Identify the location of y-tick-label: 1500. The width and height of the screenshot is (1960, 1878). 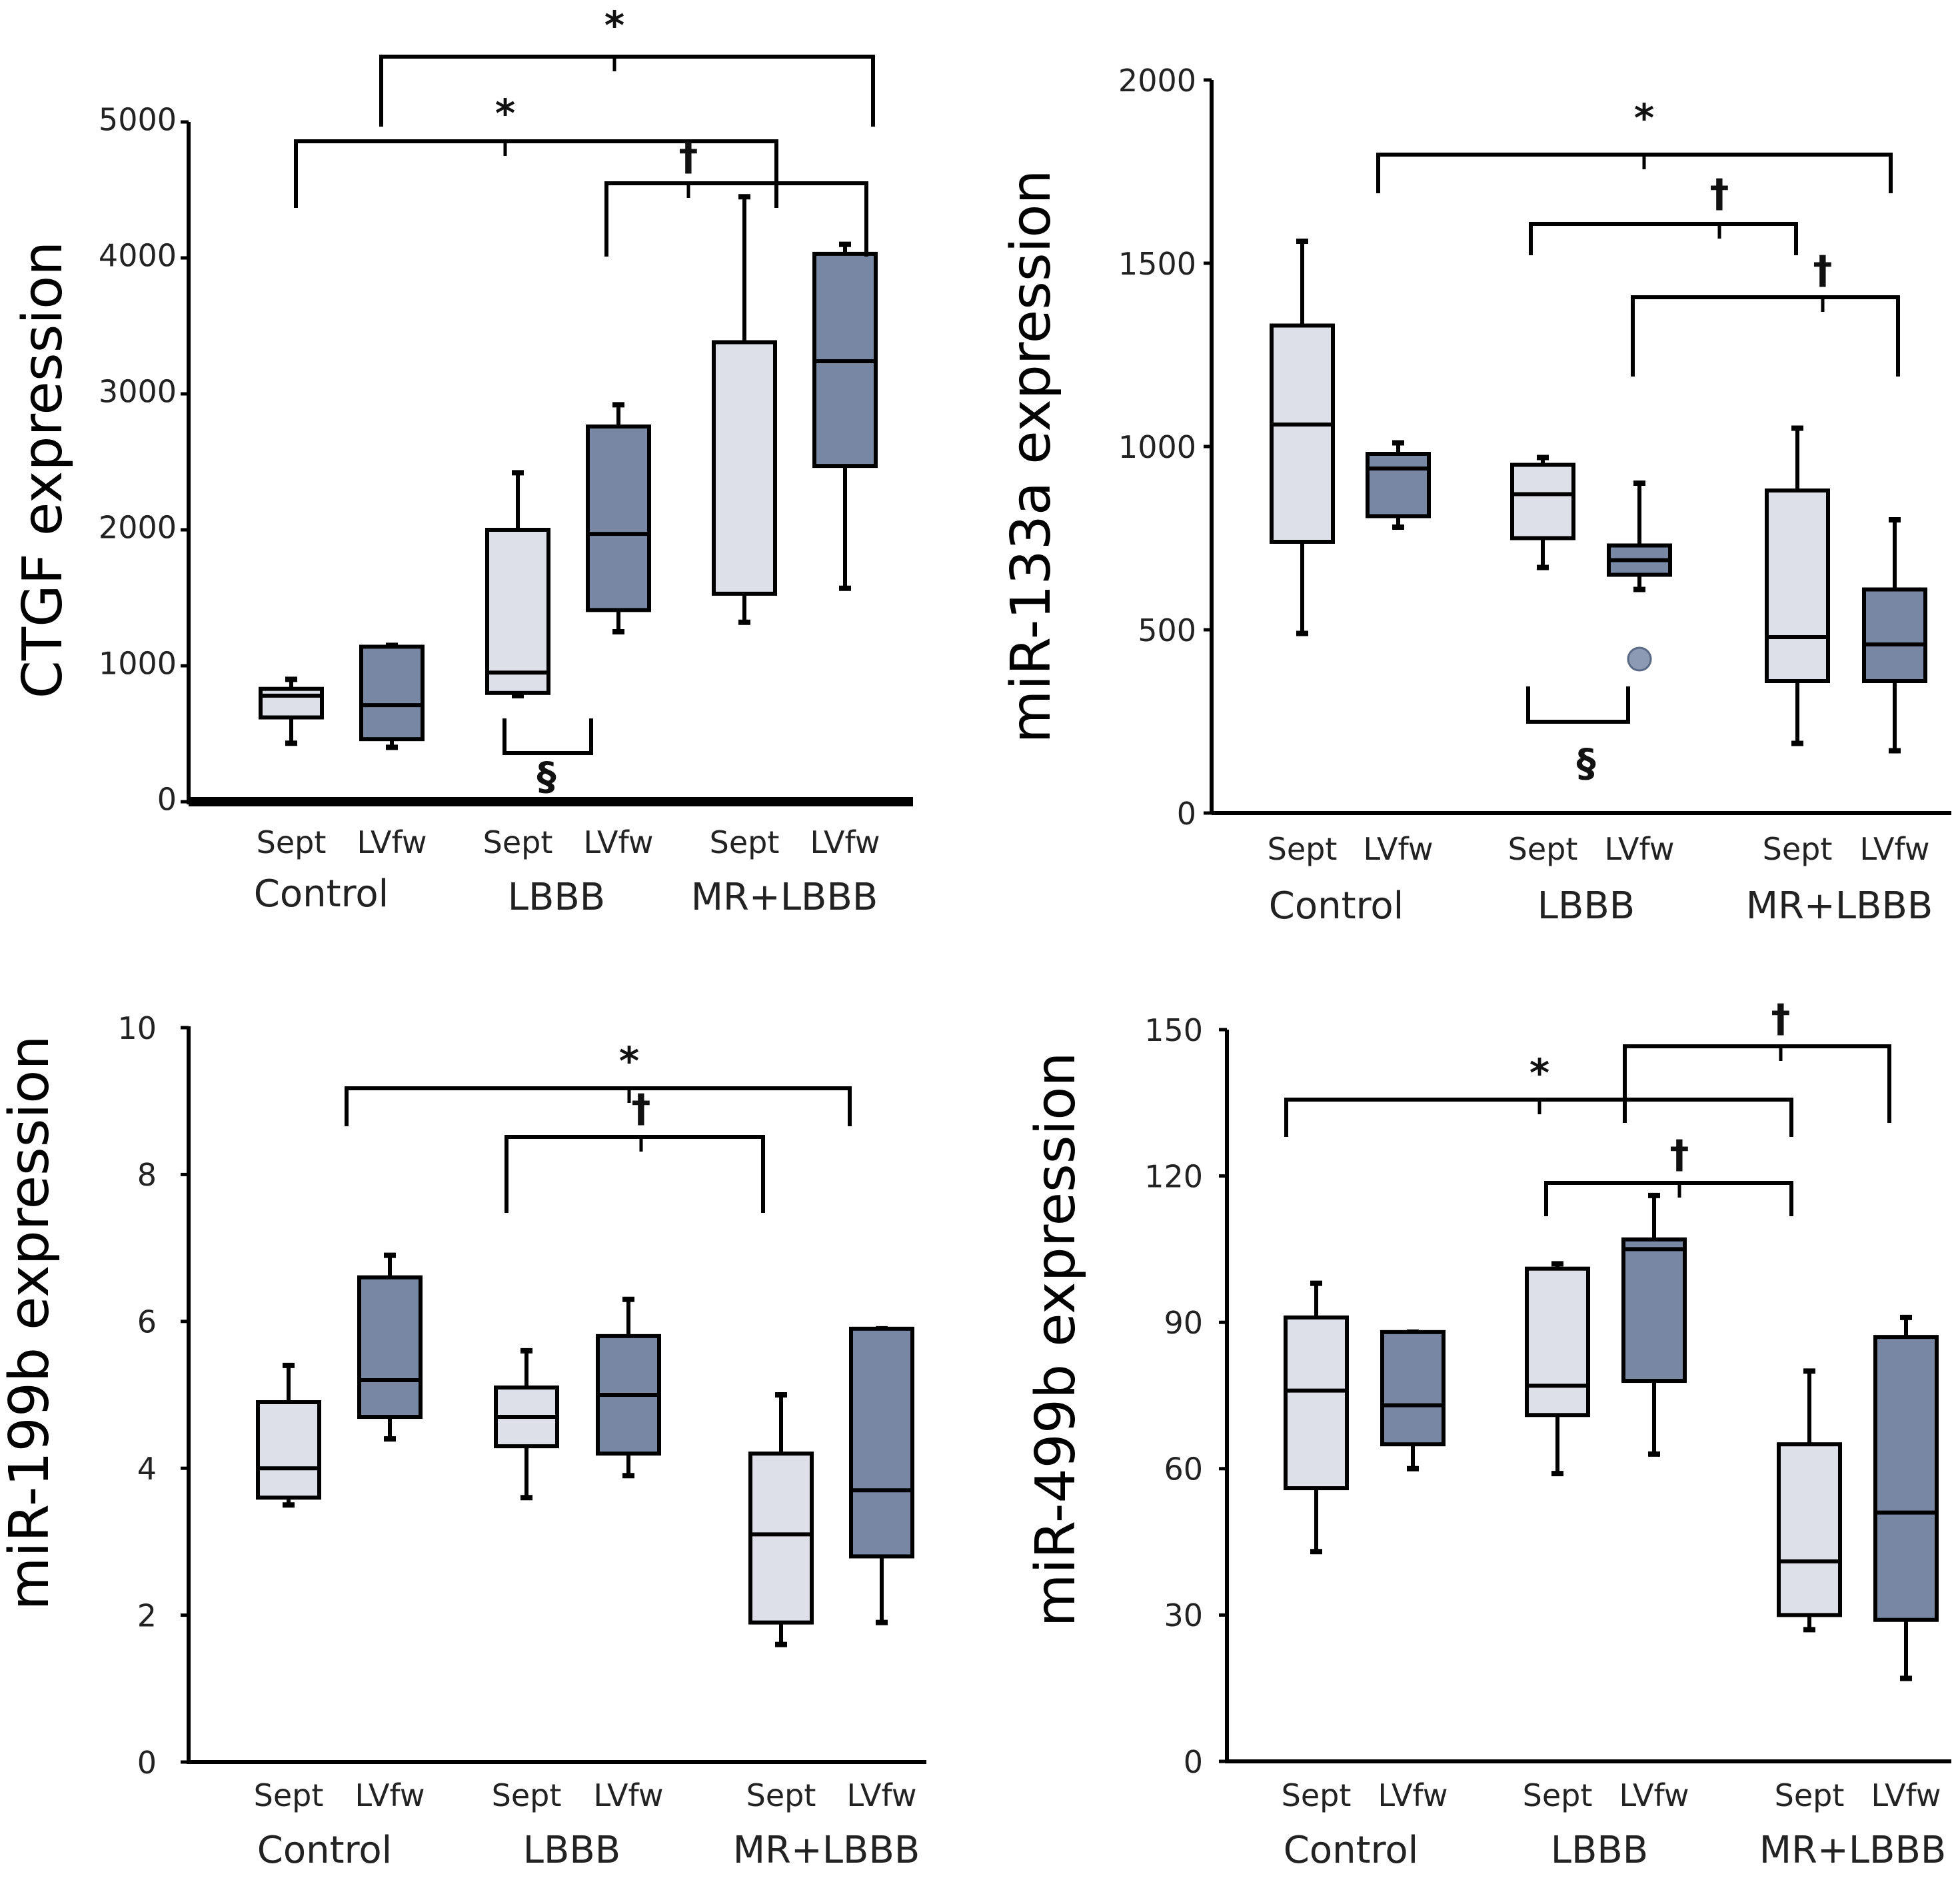
(1157, 264).